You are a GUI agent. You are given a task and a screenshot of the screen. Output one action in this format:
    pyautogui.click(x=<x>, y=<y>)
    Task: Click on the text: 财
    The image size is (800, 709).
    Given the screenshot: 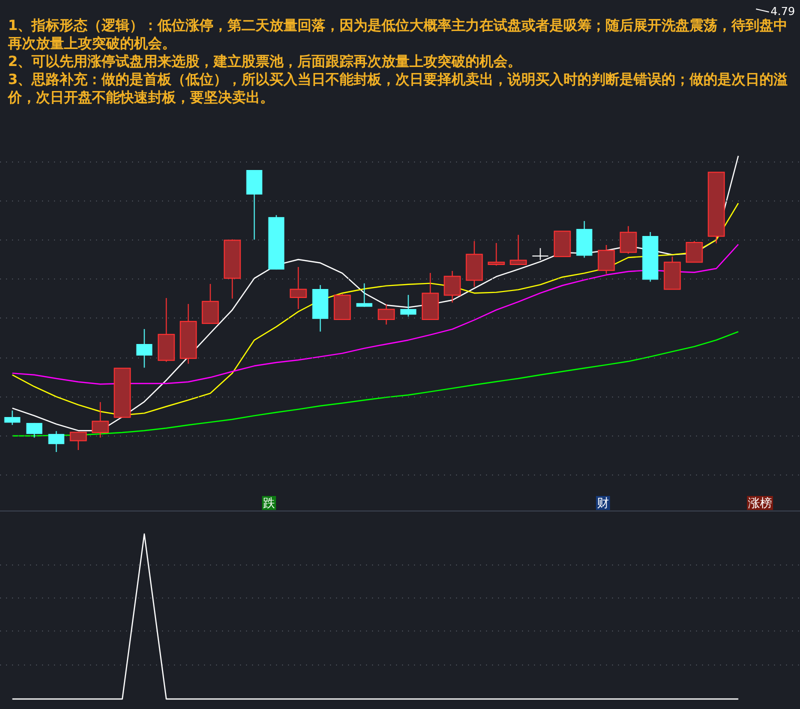 What is the action you would take?
    pyautogui.click(x=603, y=503)
    